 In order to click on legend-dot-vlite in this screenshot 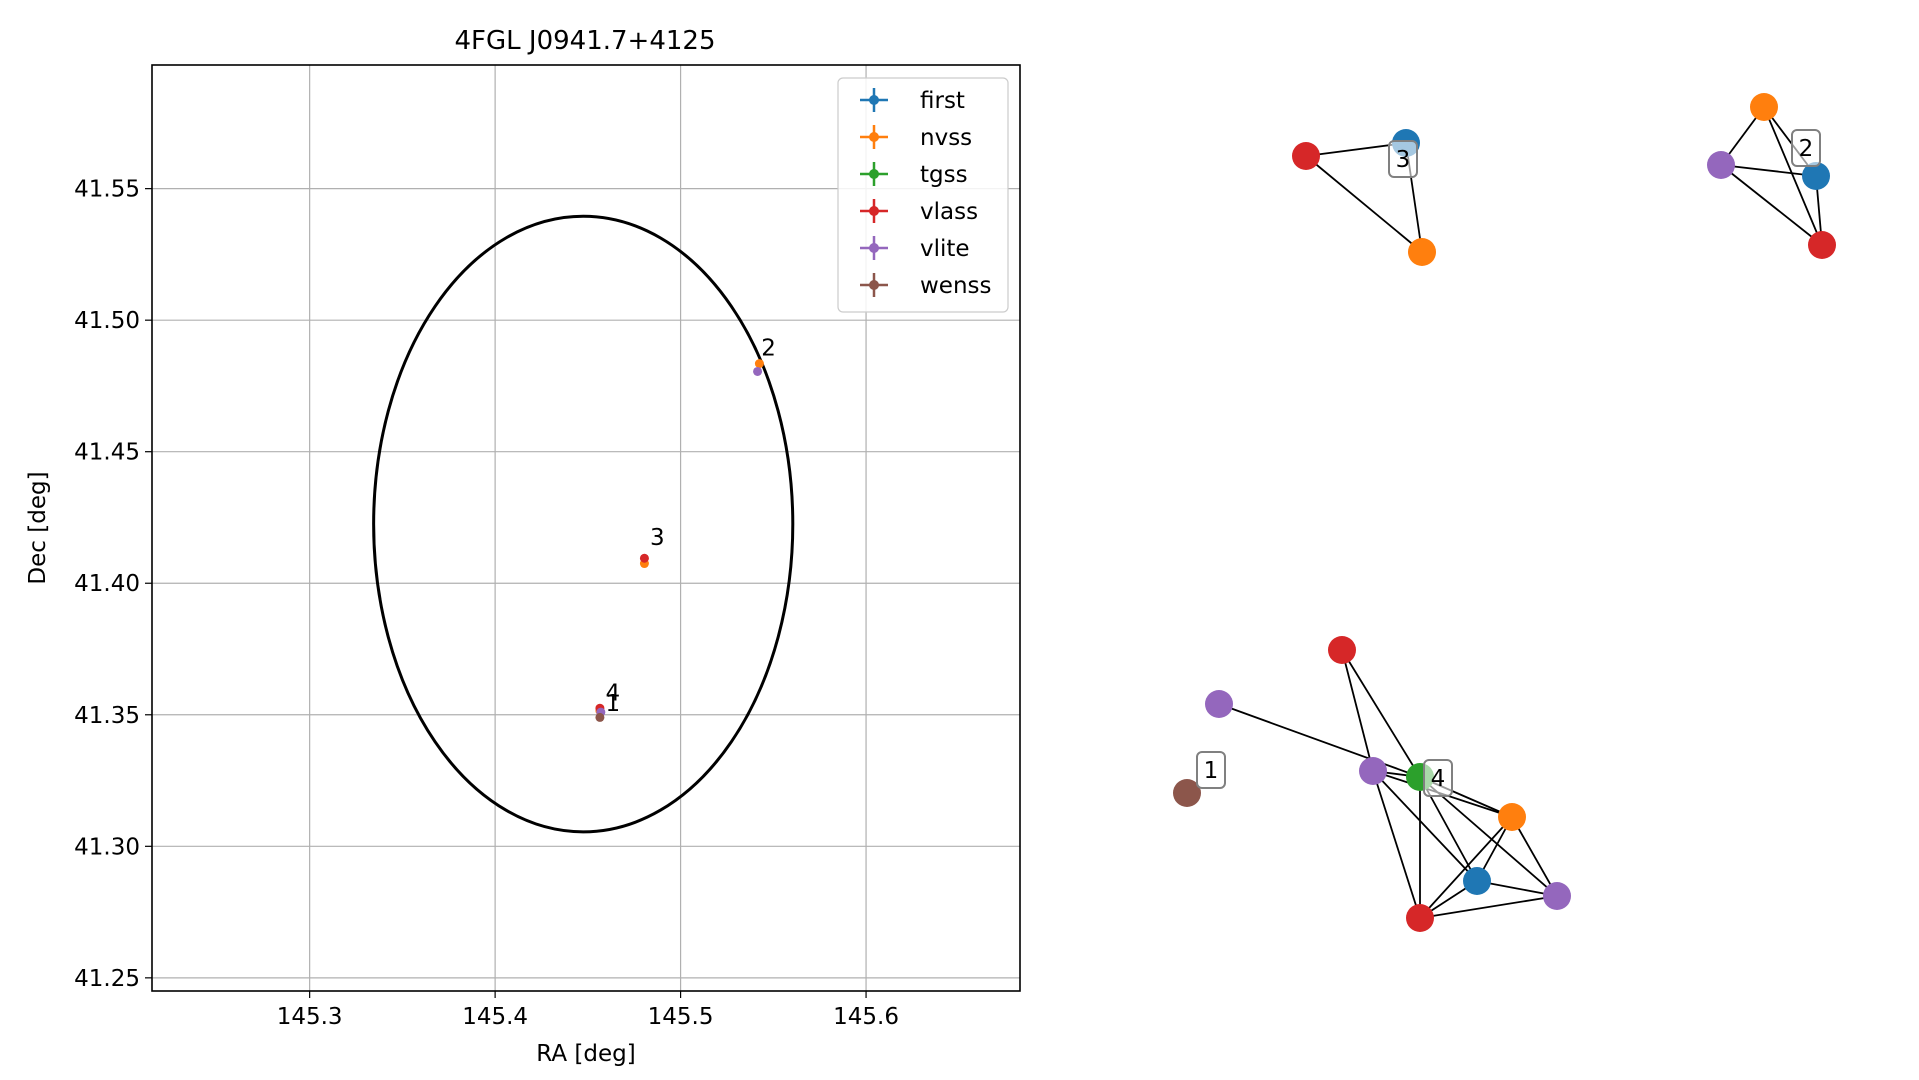, I will do `click(874, 248)`.